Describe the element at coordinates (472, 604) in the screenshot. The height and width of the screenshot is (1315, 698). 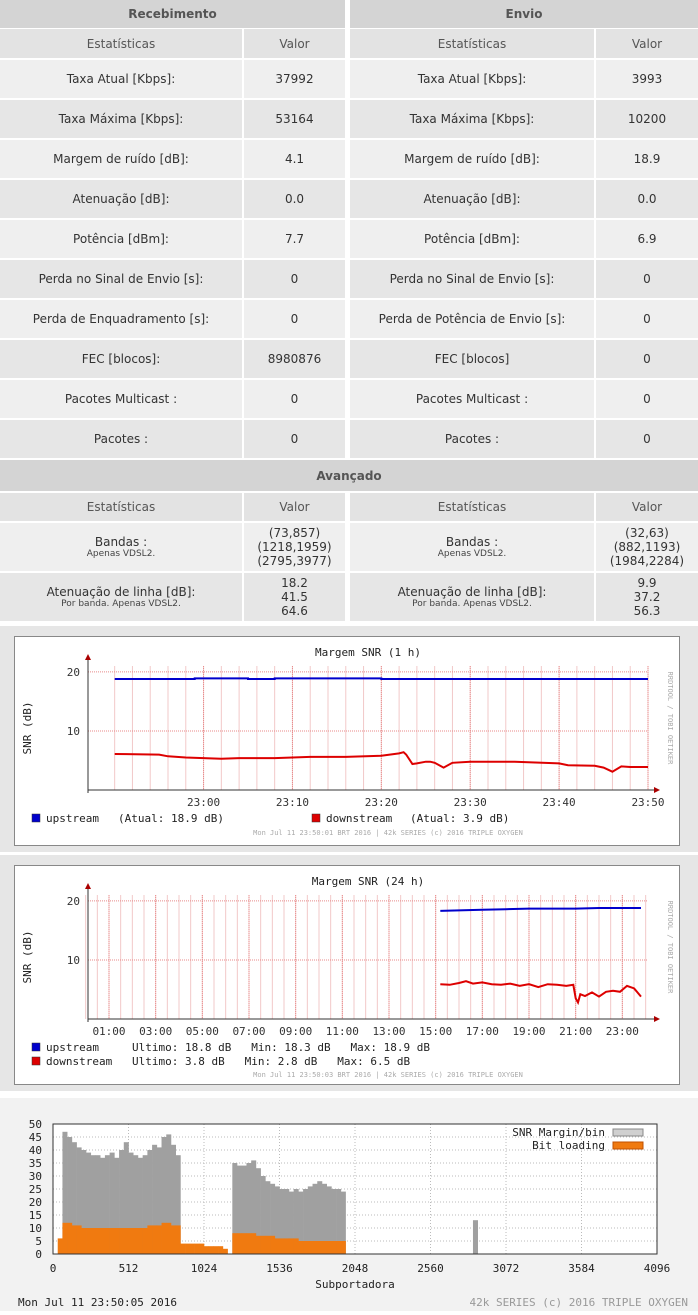
I see `tx-line-atten-note: Por banda. Apenas VDSL2.` at that location.